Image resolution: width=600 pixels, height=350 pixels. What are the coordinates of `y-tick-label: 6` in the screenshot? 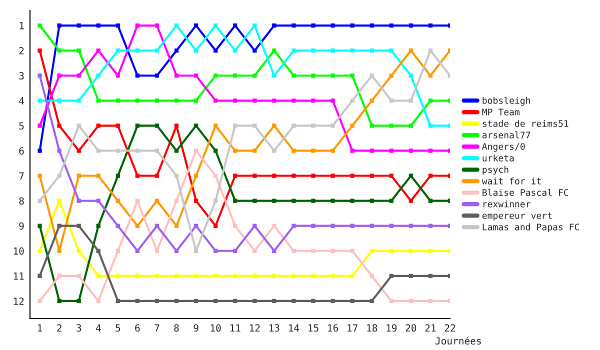 It's located at (21, 151).